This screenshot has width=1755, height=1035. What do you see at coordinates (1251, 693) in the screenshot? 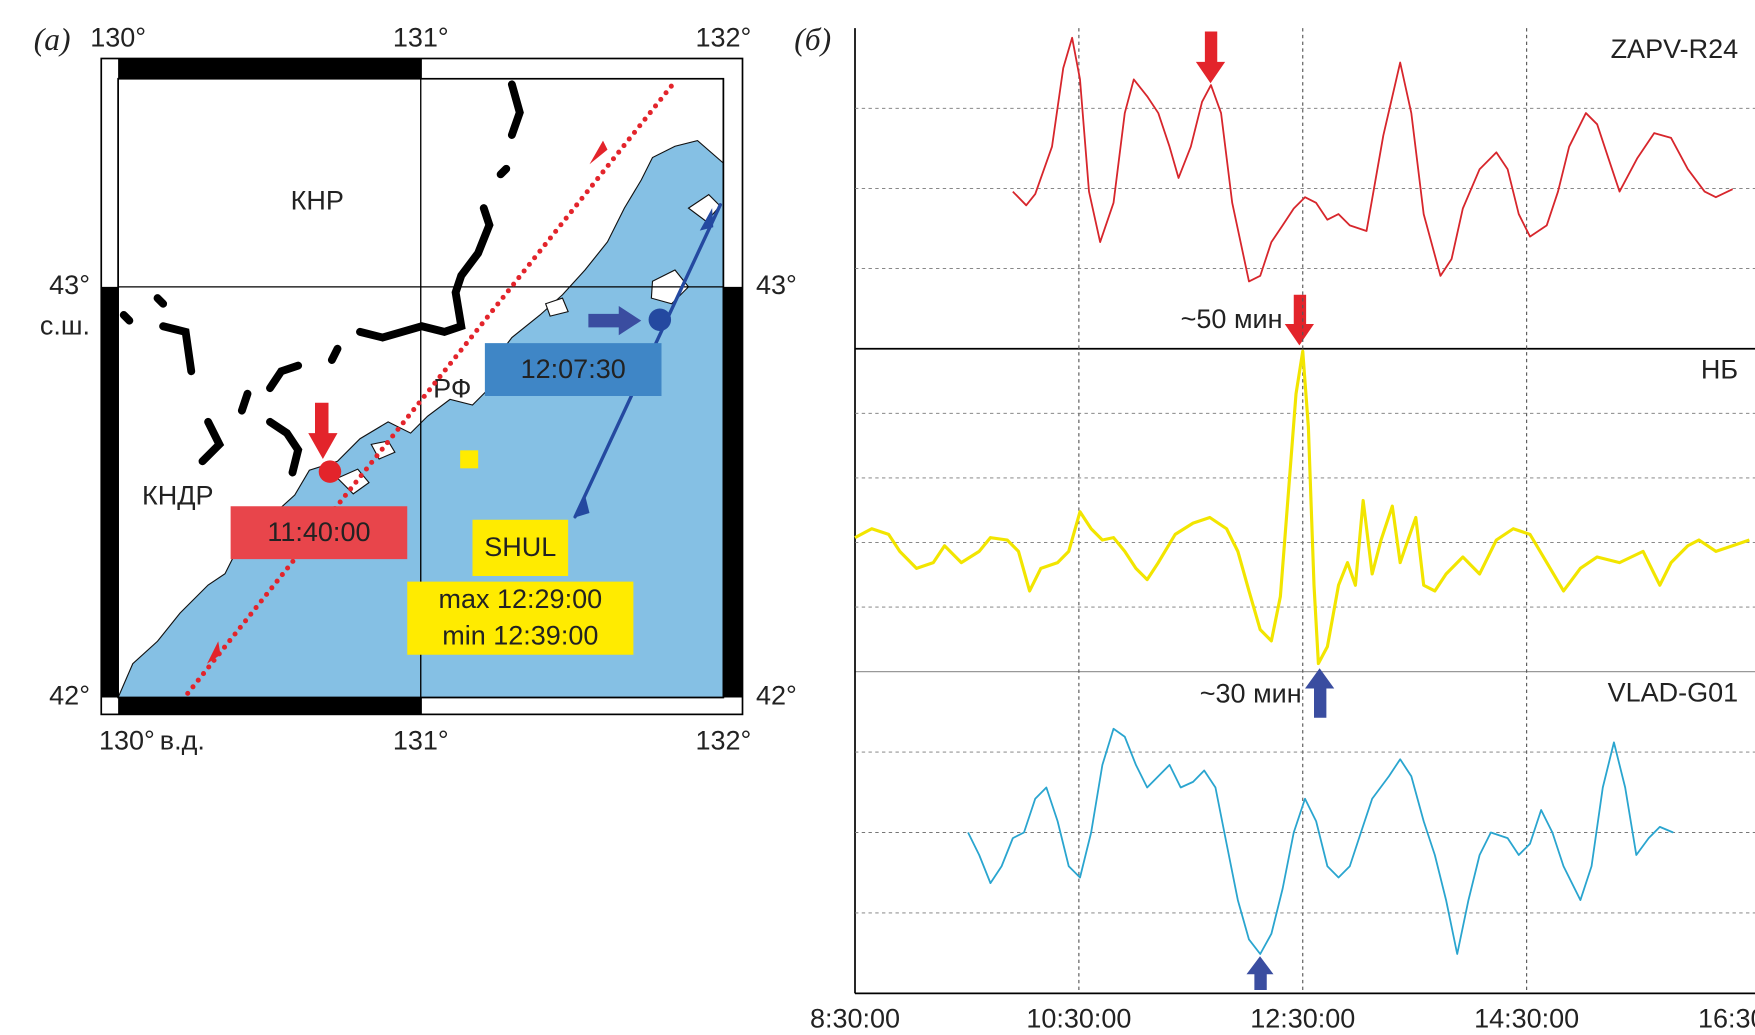
I see `annotation-text: ~30 мин` at bounding box center [1251, 693].